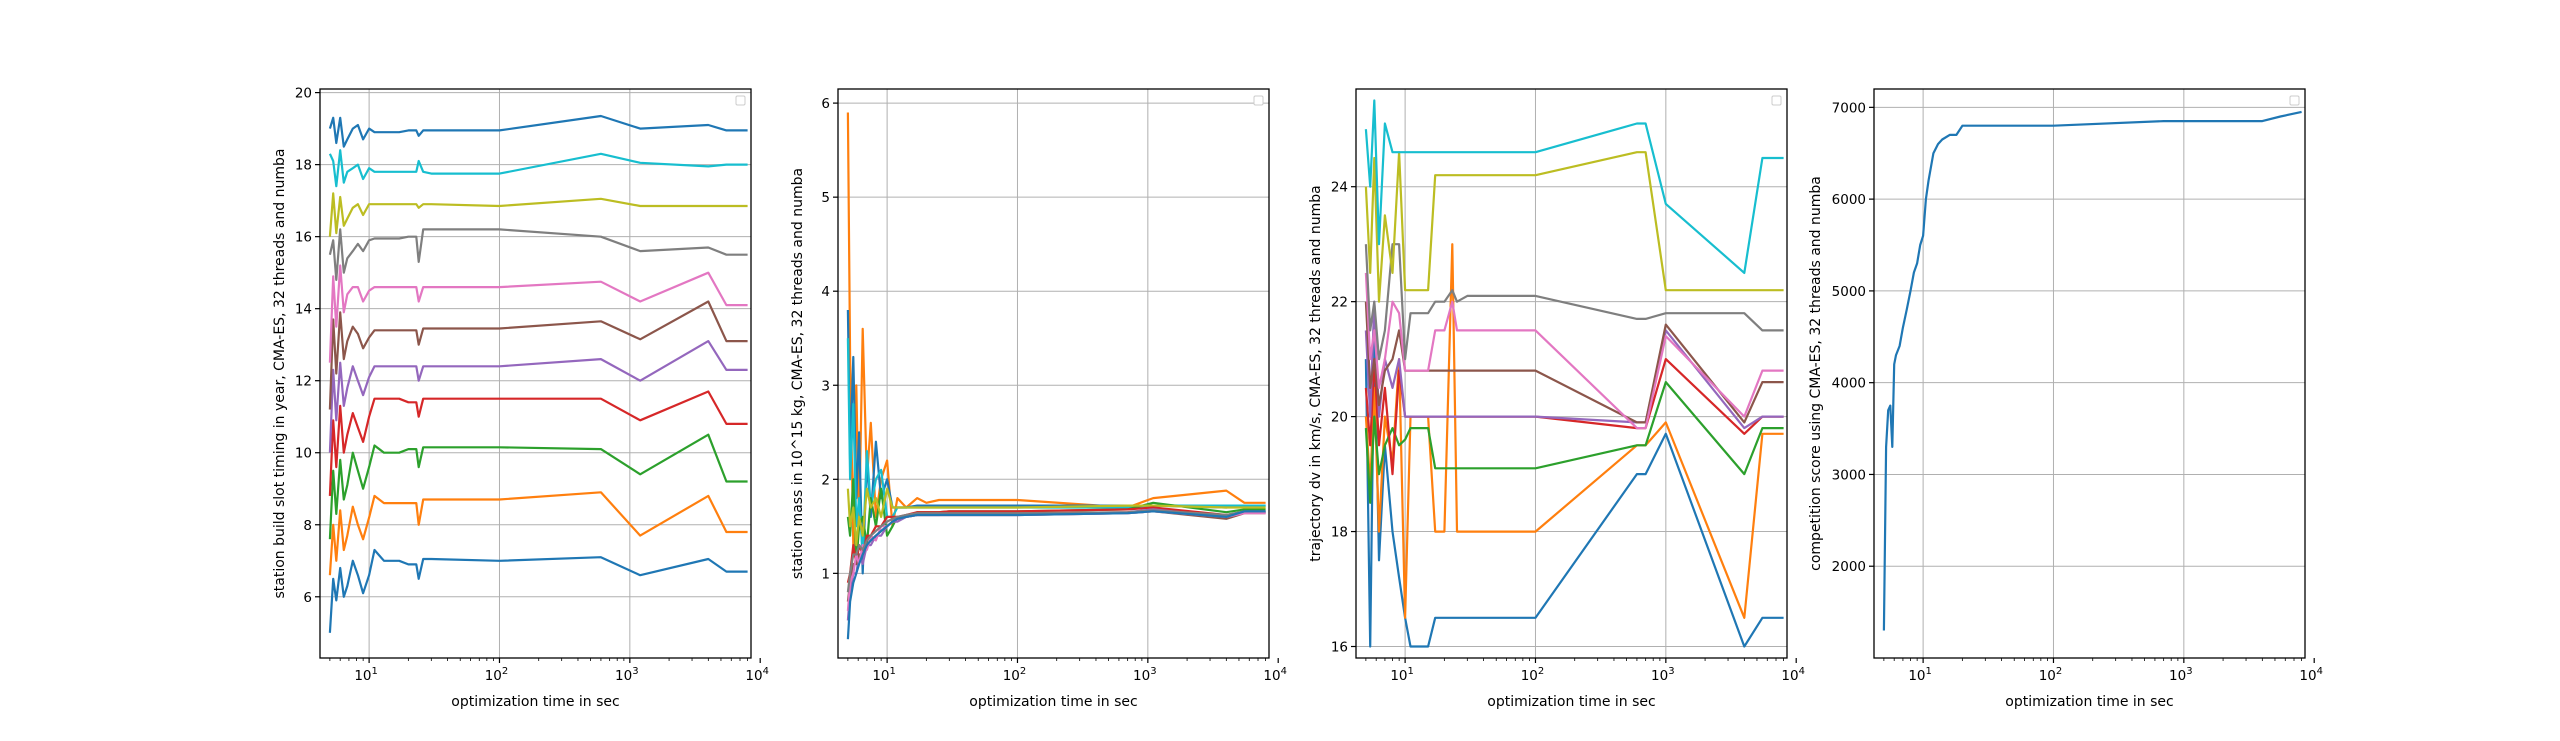 This screenshot has width=2560, height=741. Describe the element at coordinates (1849, 384) in the screenshot. I see `y-tick-label: 4000` at that location.